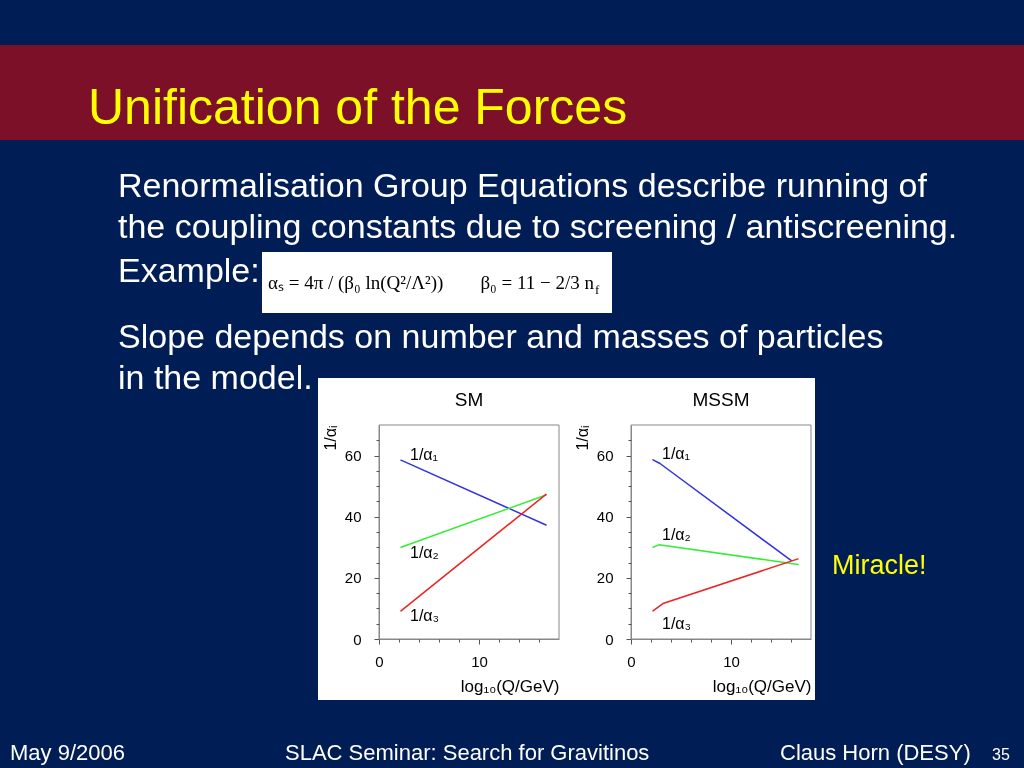 This screenshot has width=1024, height=768. I want to click on text: Unification of the Forces, so click(358, 107).